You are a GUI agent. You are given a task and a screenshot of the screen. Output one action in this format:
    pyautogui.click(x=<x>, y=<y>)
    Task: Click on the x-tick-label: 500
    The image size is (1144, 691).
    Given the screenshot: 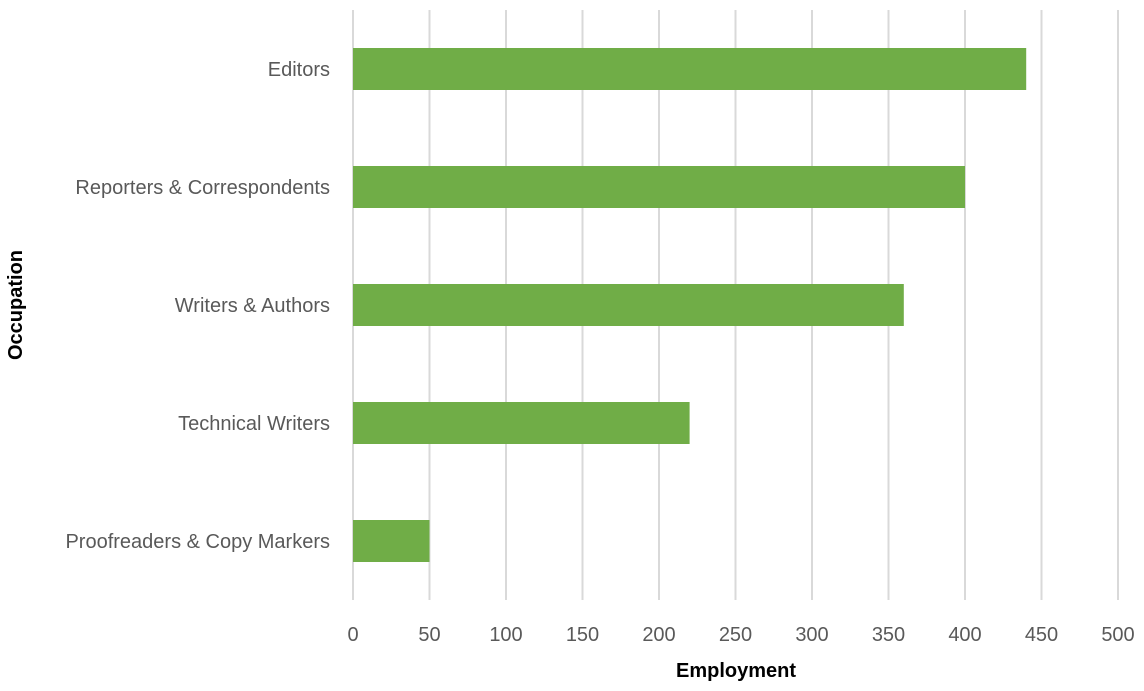 What is the action you would take?
    pyautogui.click(x=1117, y=635)
    